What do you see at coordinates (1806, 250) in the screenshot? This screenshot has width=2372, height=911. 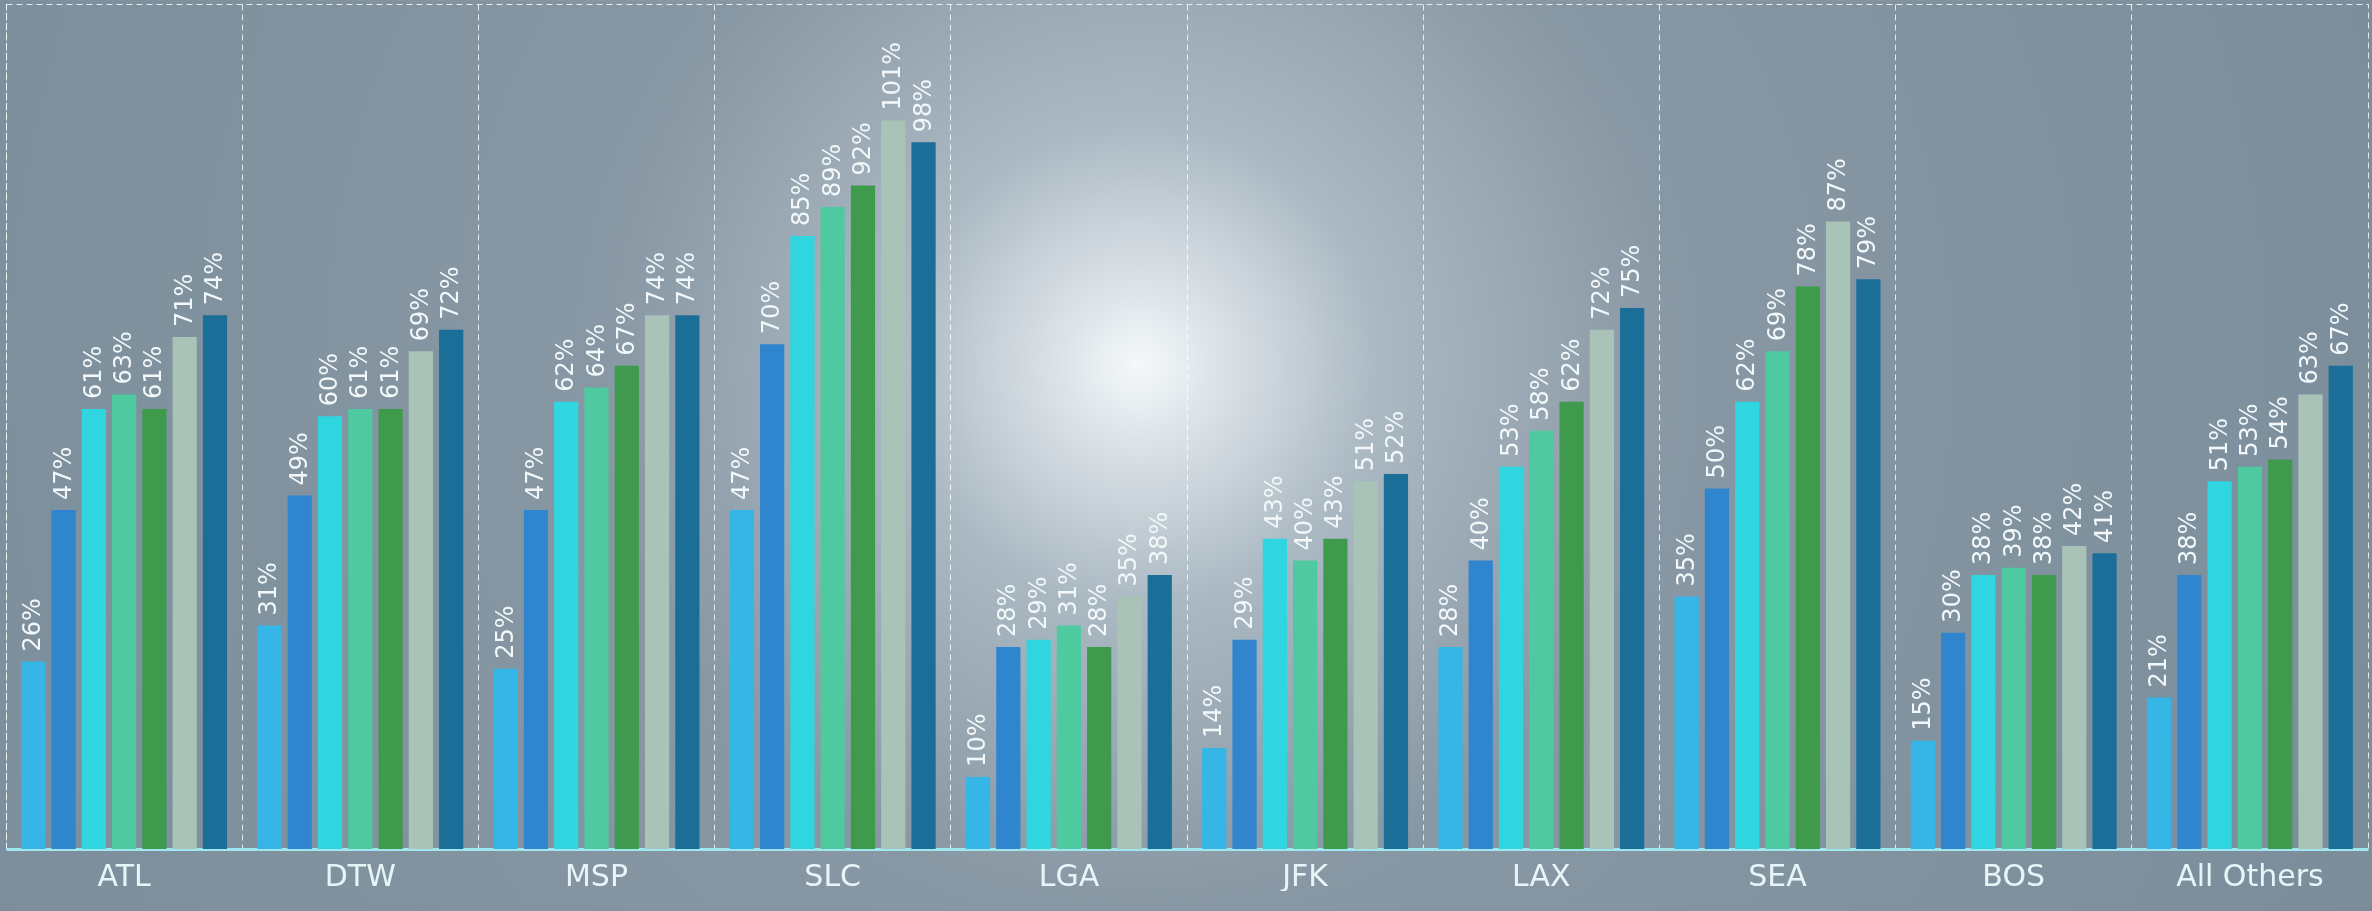 I see `data-label: 78%` at bounding box center [1806, 250].